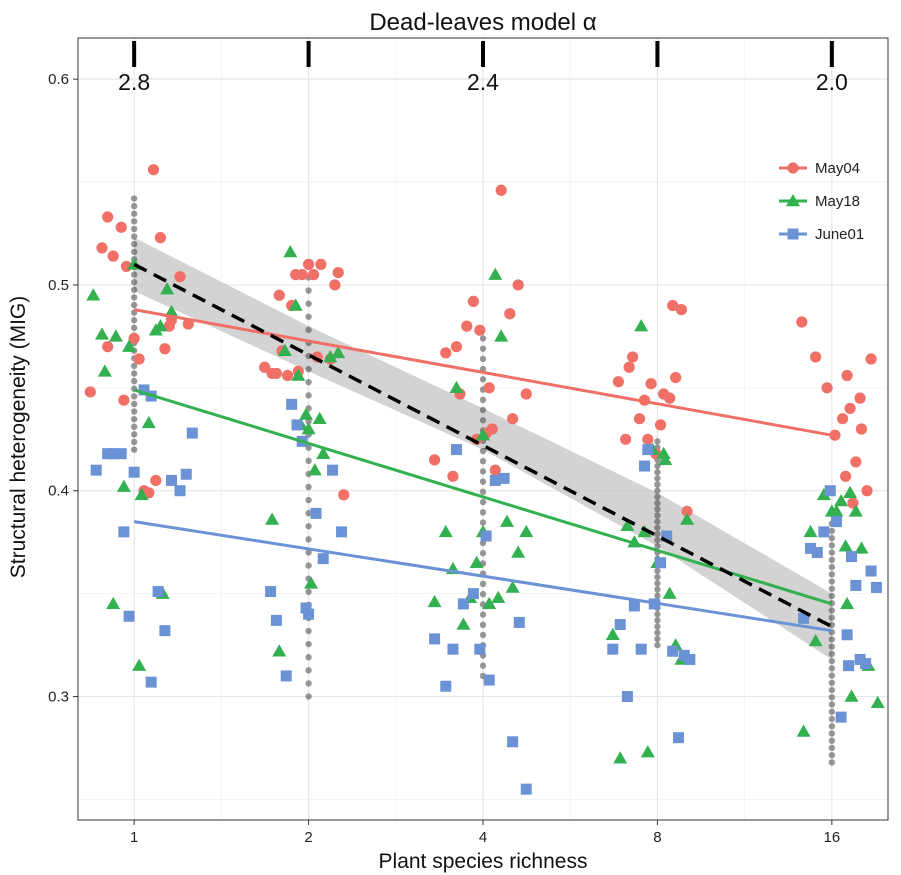 The height and width of the screenshot is (875, 901). I want to click on top-axis-title: Dead-leaves model α, so click(482, 22).